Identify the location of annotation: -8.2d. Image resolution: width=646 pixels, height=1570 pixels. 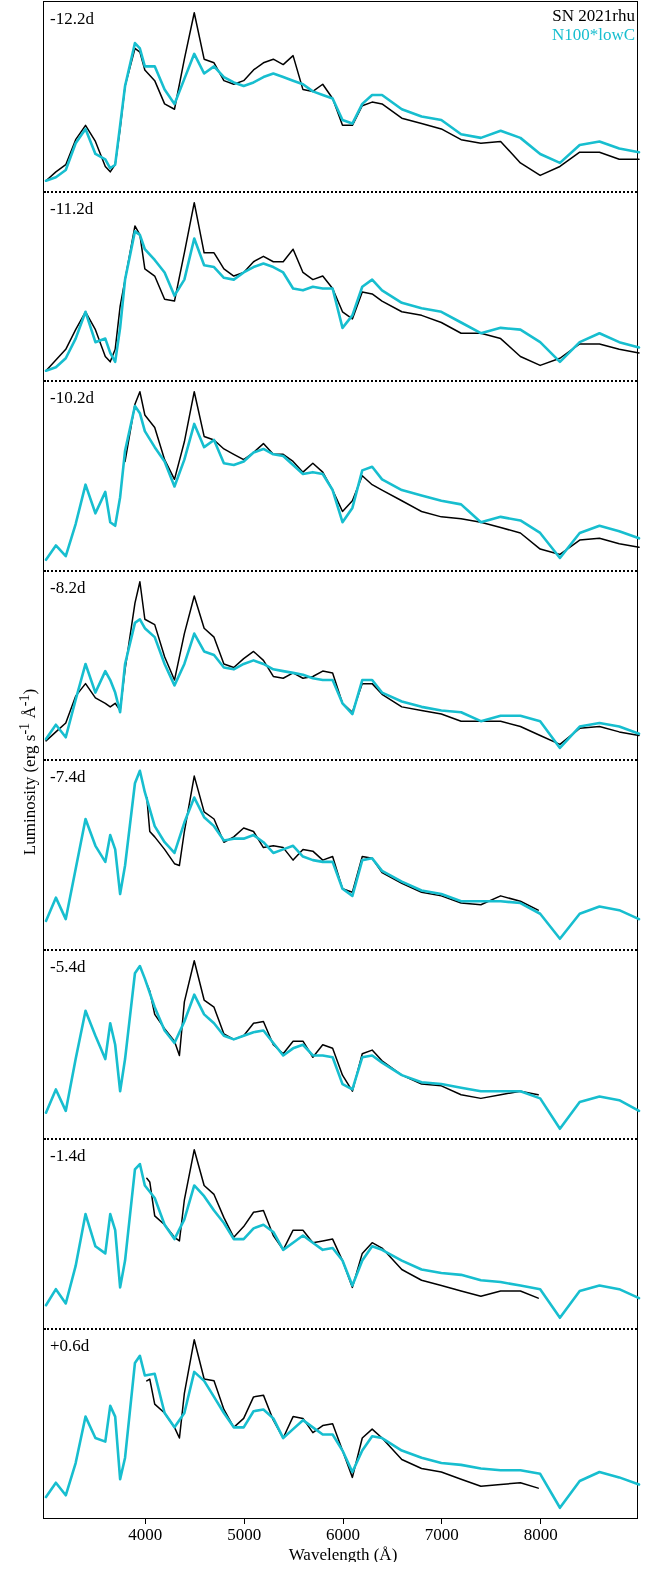
(68, 587).